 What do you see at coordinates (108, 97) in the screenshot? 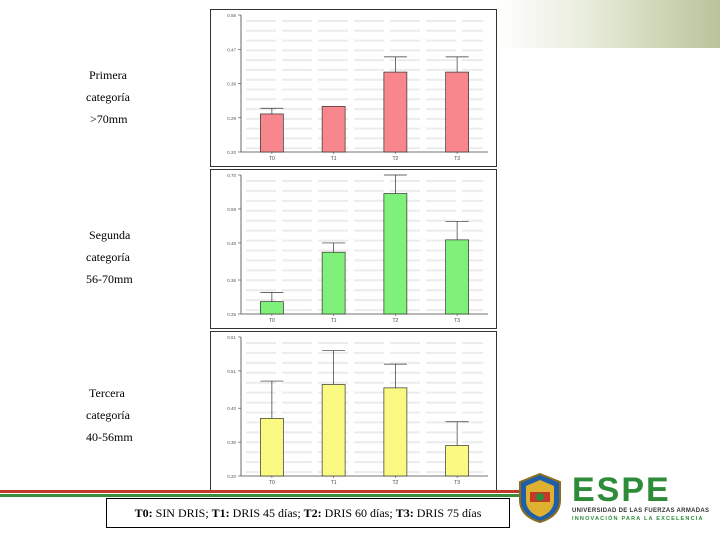
I see `category-1-line-2: categoría` at bounding box center [108, 97].